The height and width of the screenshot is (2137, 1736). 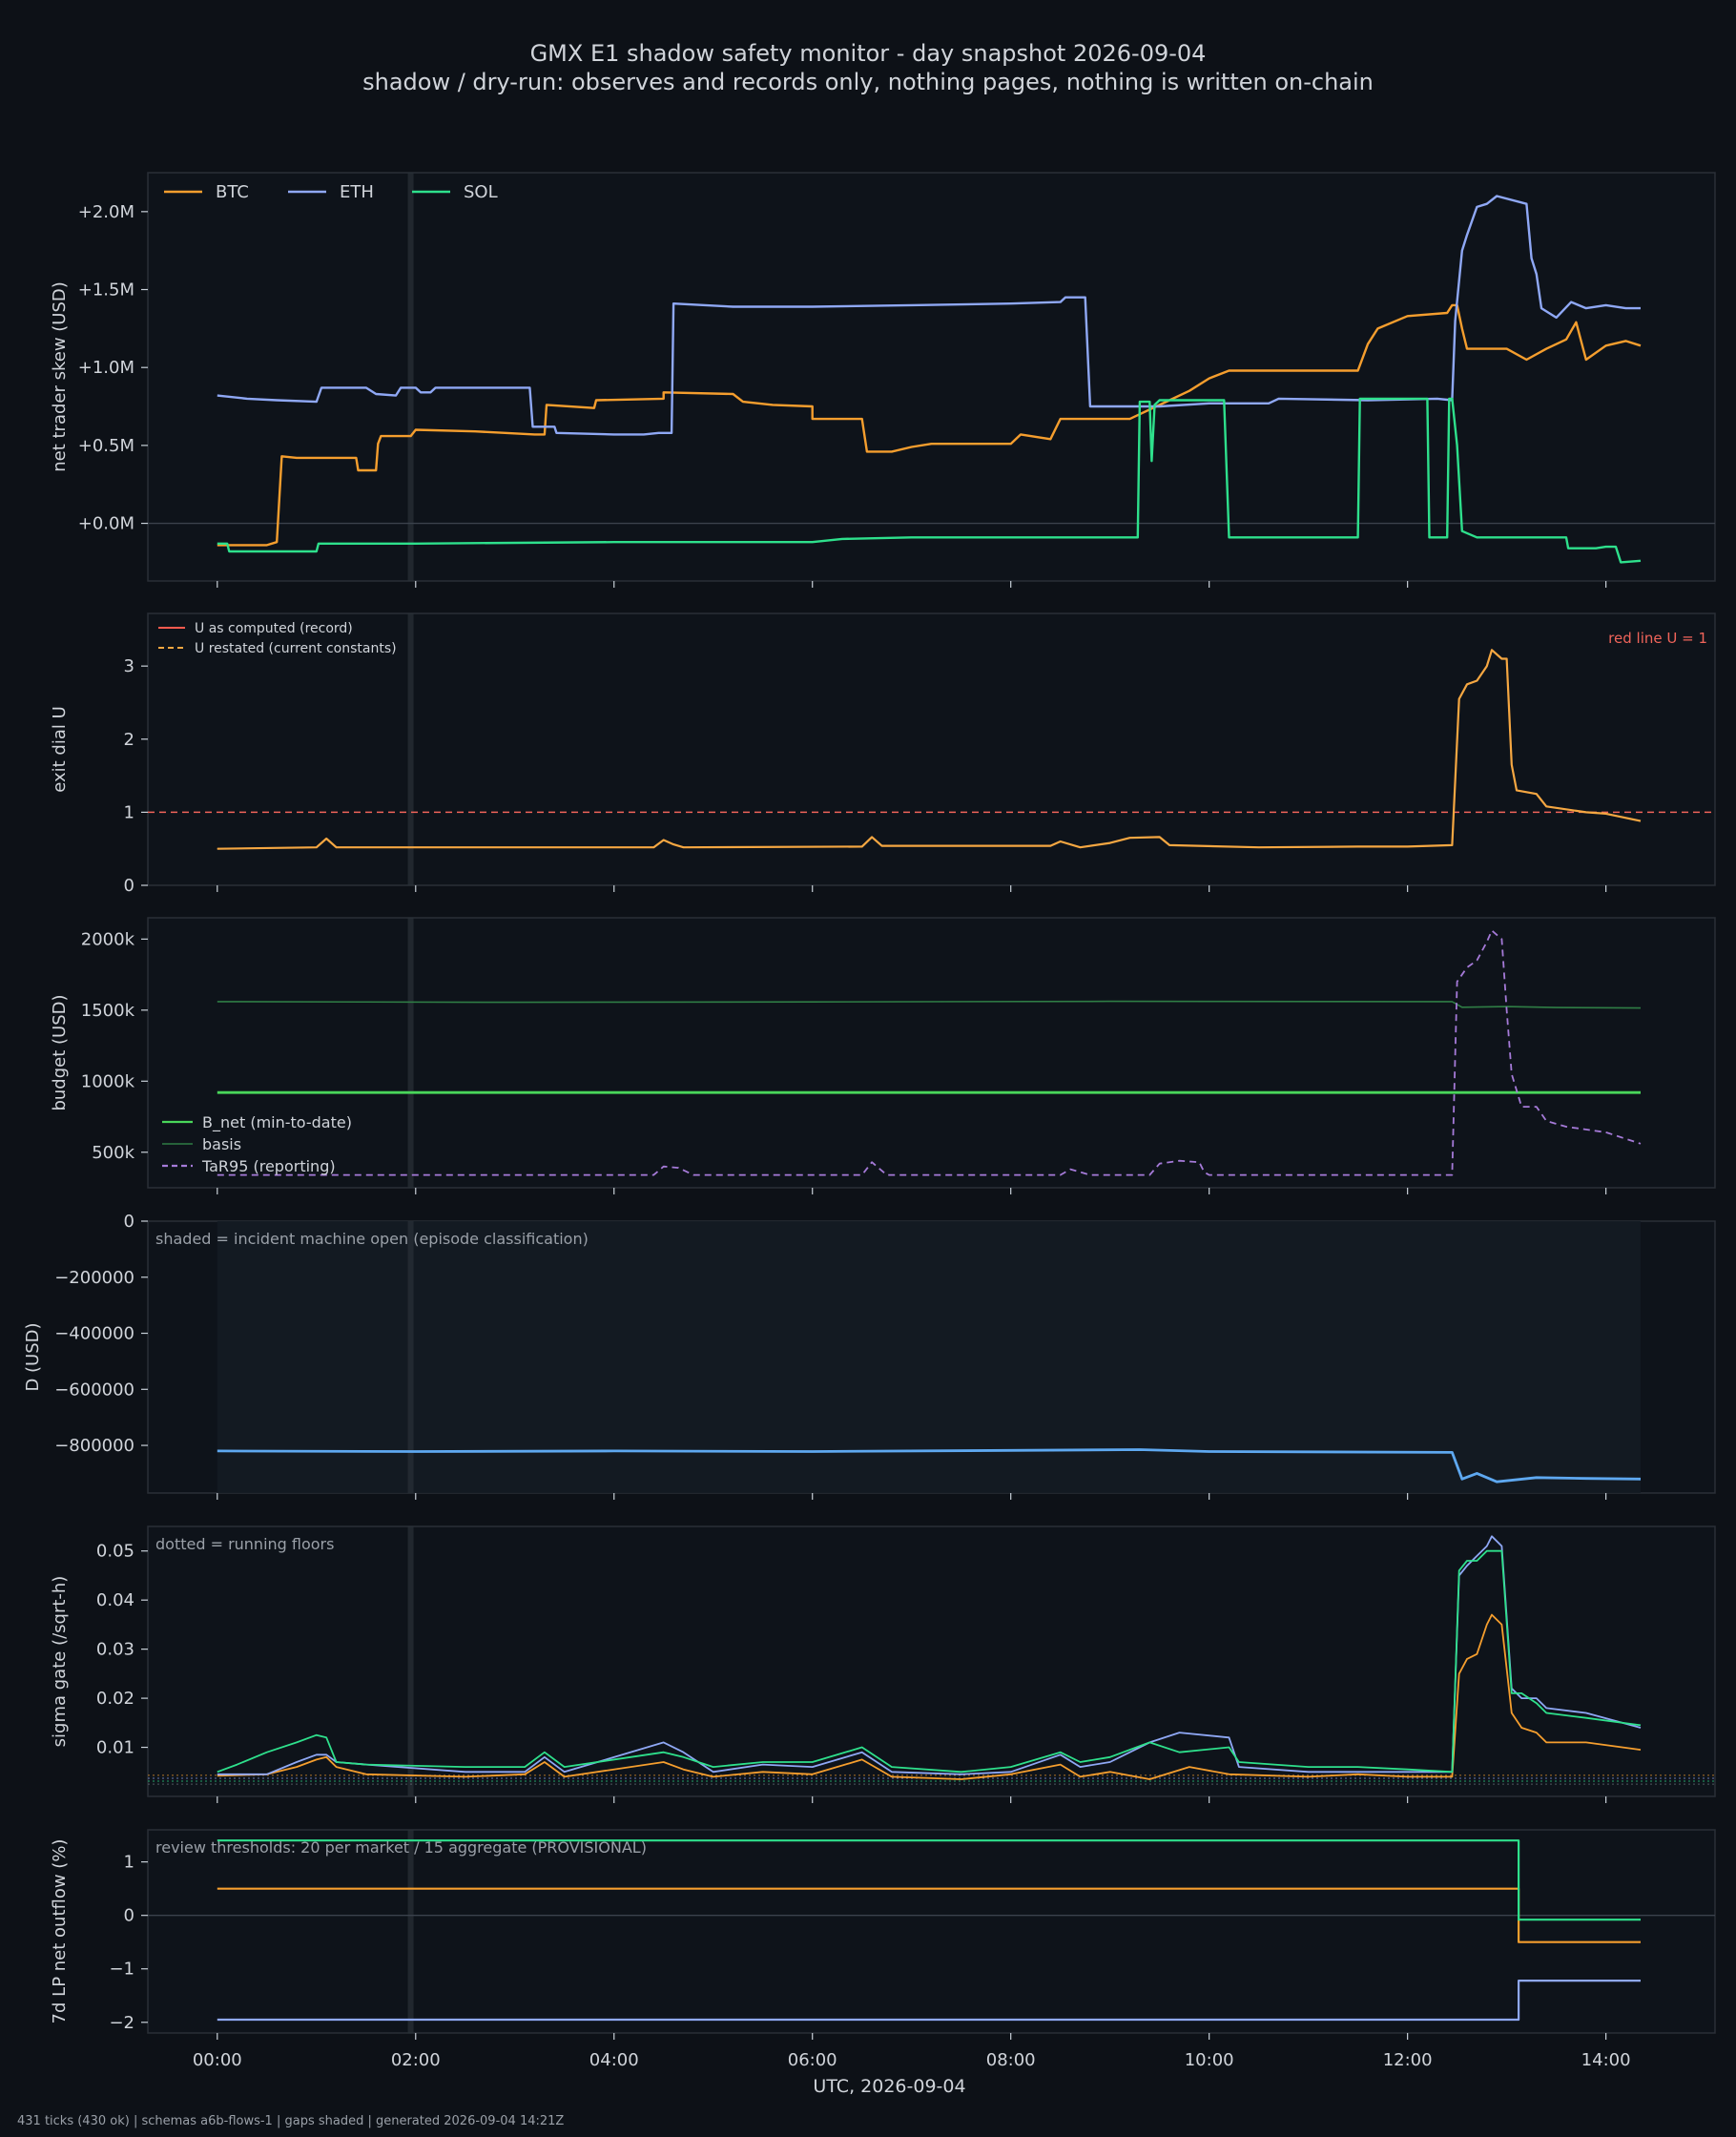 What do you see at coordinates (1606, 2060) in the screenshot?
I see `x-tick-label: 14:00` at bounding box center [1606, 2060].